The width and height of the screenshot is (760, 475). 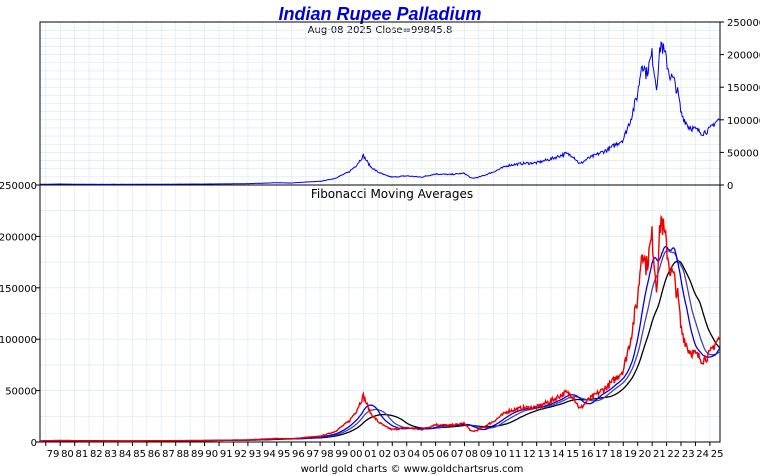 I want to click on x-tick-label: 21, so click(x=659, y=454).